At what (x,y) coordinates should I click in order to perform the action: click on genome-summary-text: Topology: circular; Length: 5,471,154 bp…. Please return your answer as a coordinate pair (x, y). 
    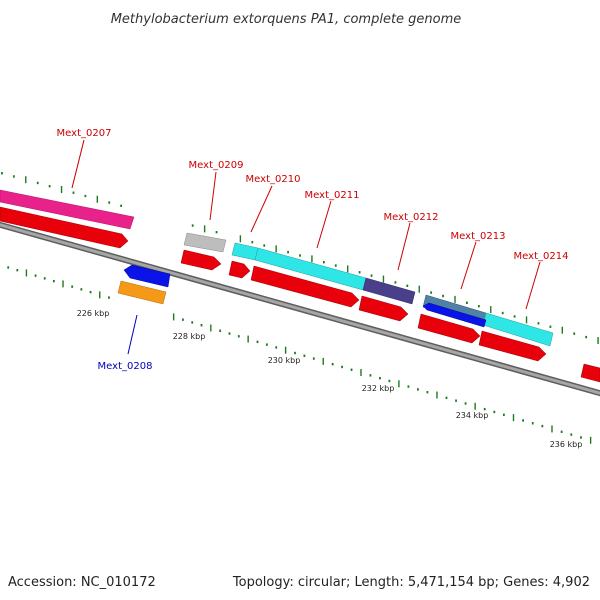
    Looking at the image, I should click on (411, 582).